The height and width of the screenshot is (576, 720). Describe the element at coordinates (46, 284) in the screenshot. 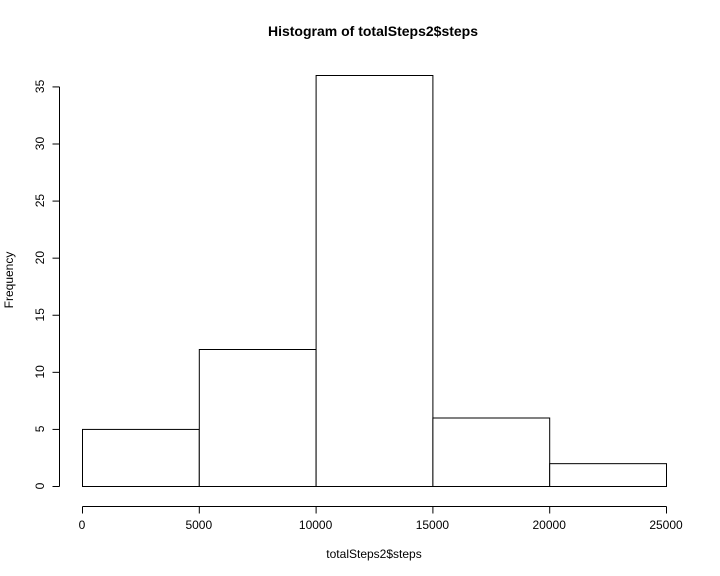

I see `y-axis: 0 5 10 15 20 25 30 35` at that location.